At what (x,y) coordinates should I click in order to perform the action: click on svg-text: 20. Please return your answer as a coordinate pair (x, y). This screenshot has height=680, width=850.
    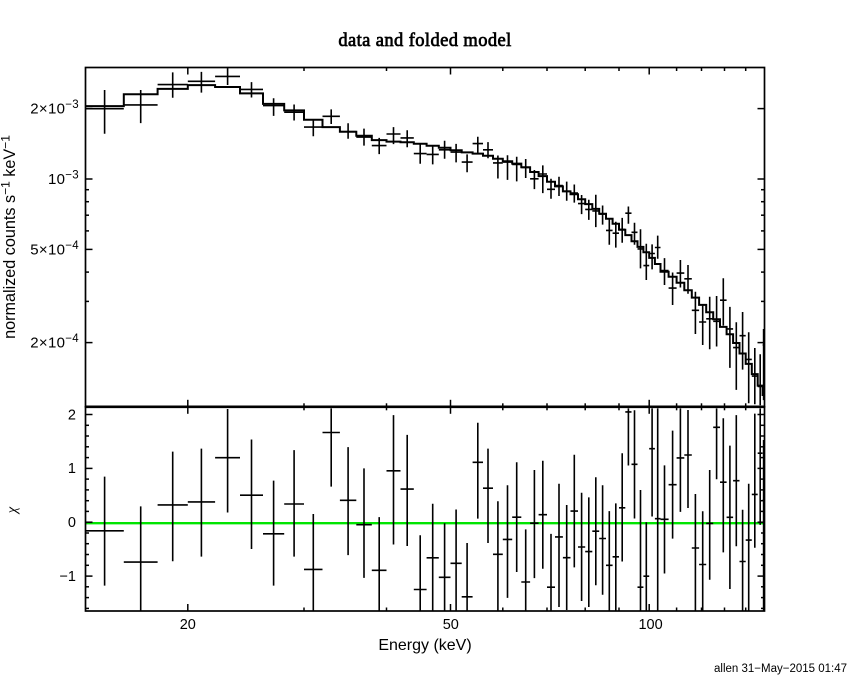
    Looking at the image, I should click on (188, 625).